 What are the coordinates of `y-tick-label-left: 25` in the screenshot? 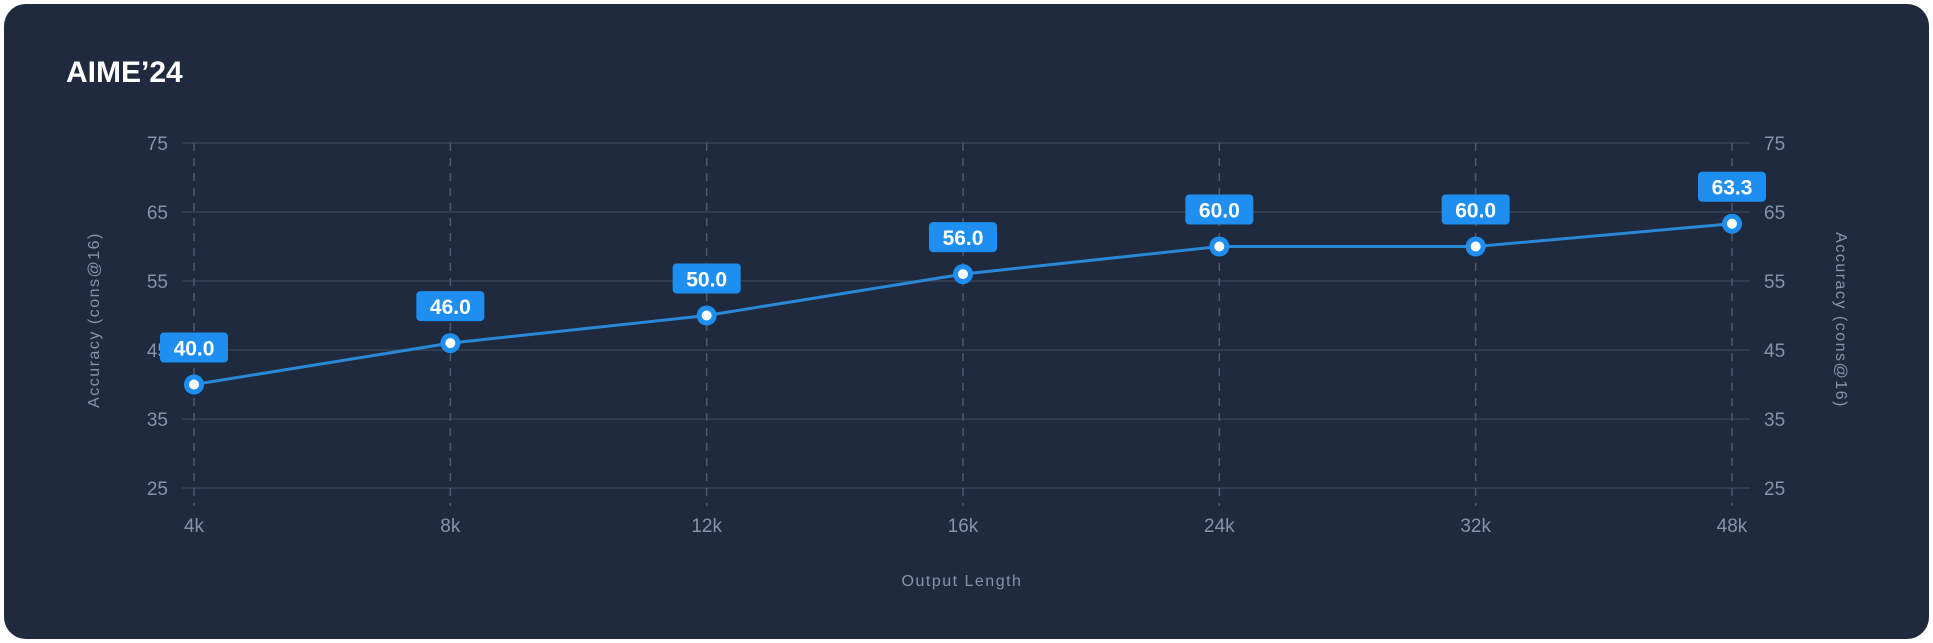 It's located at (157, 489).